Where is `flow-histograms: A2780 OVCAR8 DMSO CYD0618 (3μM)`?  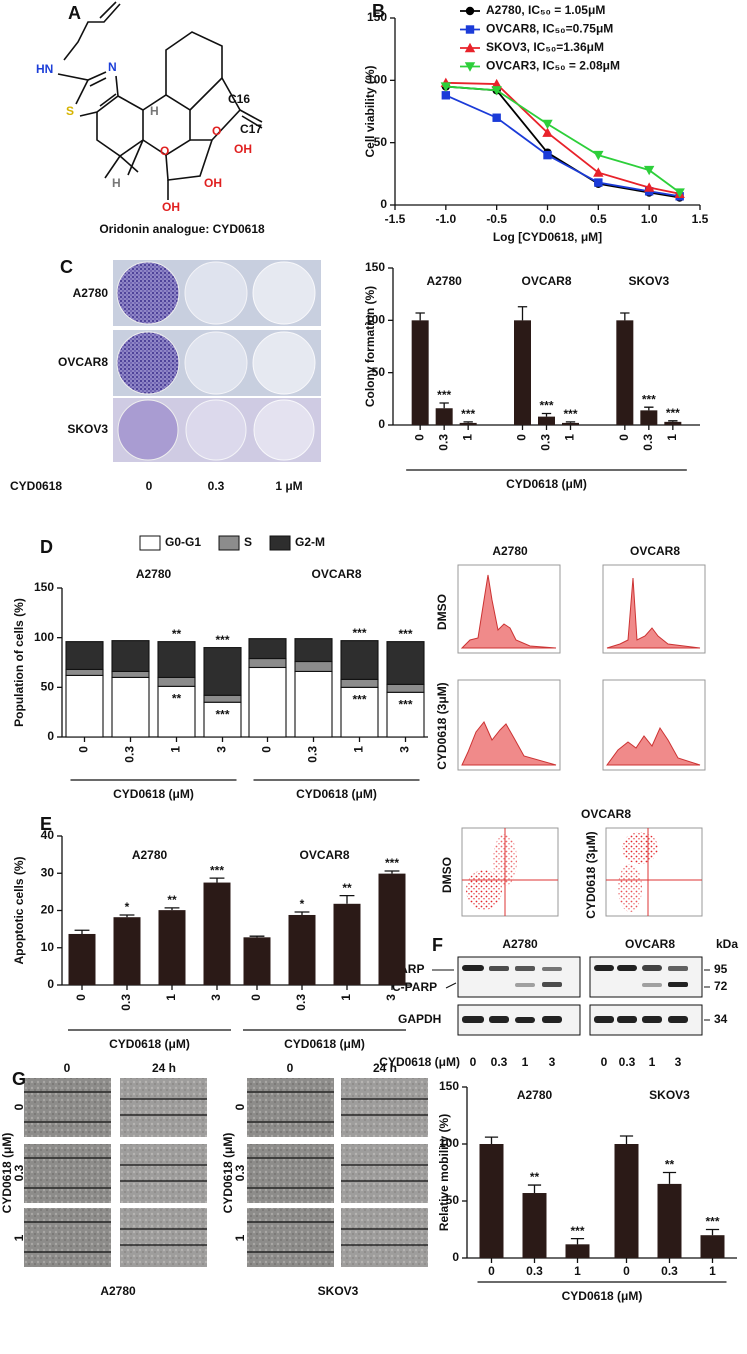 flow-histograms: A2780 OVCAR8 DMSO CYD0618 (3μM) is located at coordinates (570, 657).